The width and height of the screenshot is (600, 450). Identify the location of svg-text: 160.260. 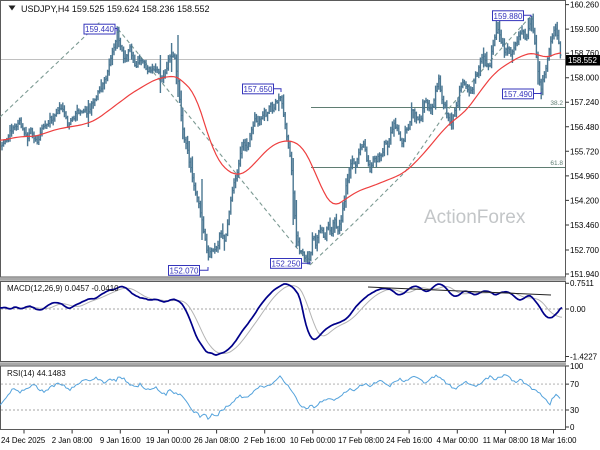
(584, 5).